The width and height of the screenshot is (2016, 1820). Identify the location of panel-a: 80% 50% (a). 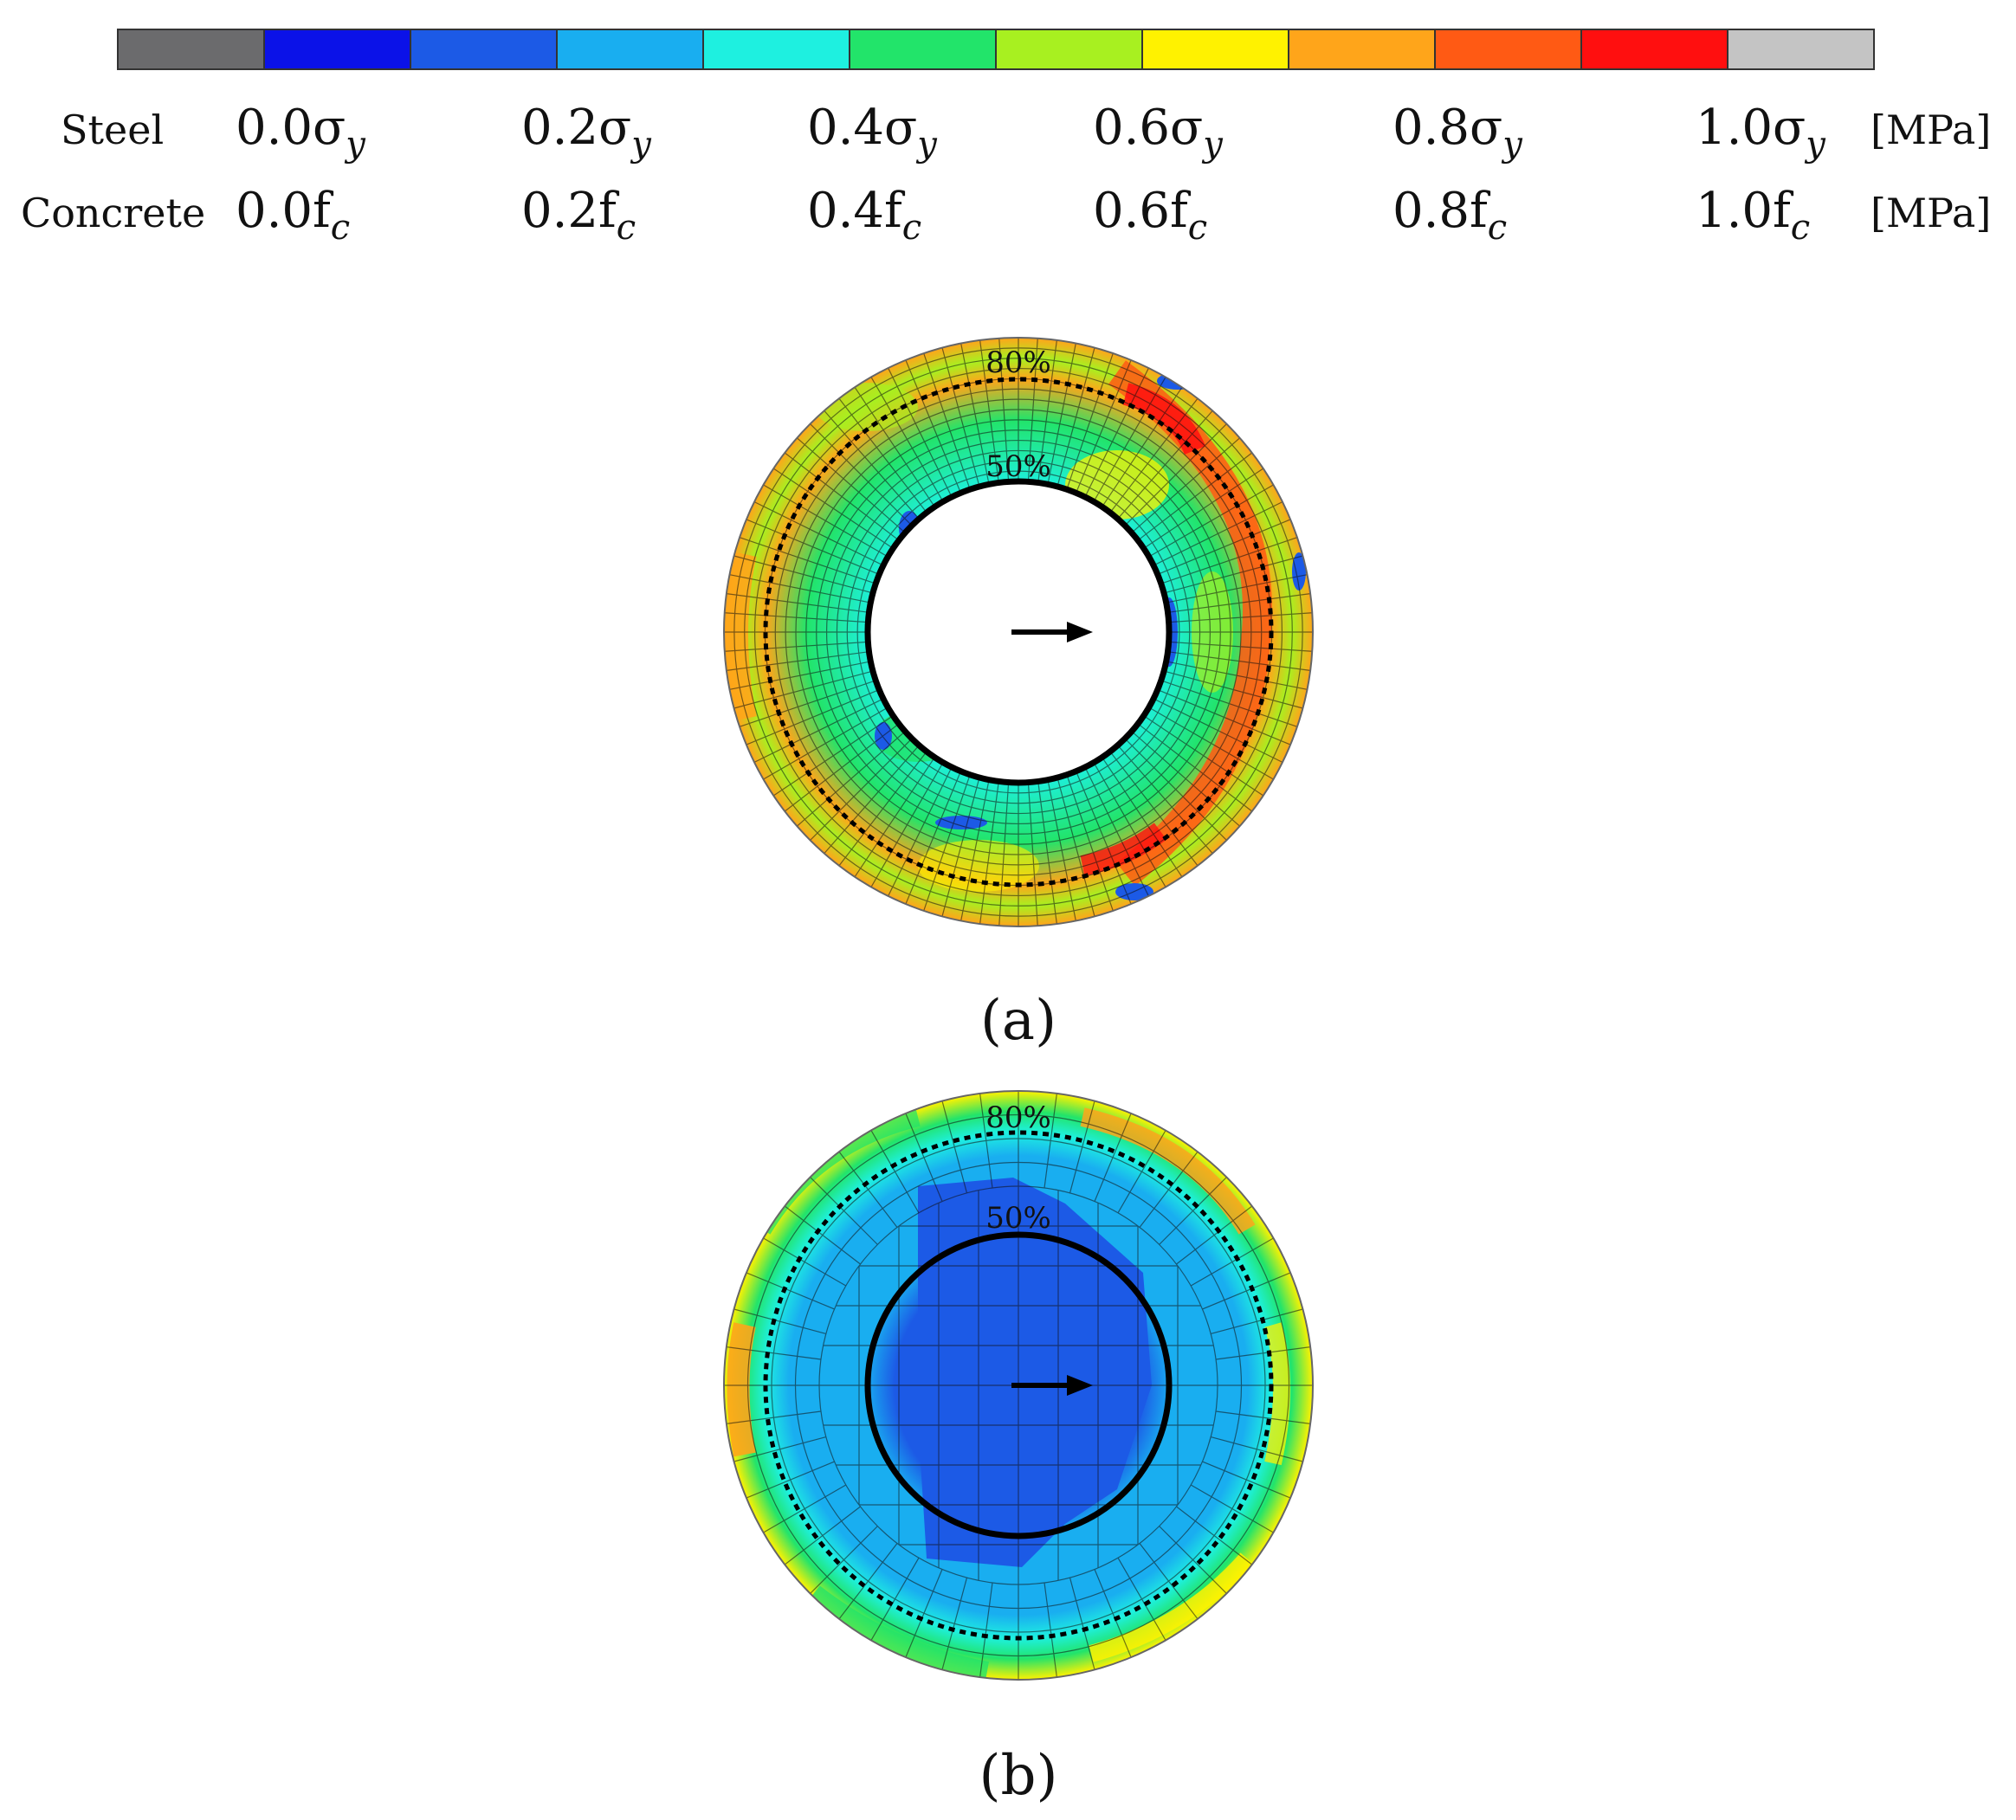
(1018, 695).